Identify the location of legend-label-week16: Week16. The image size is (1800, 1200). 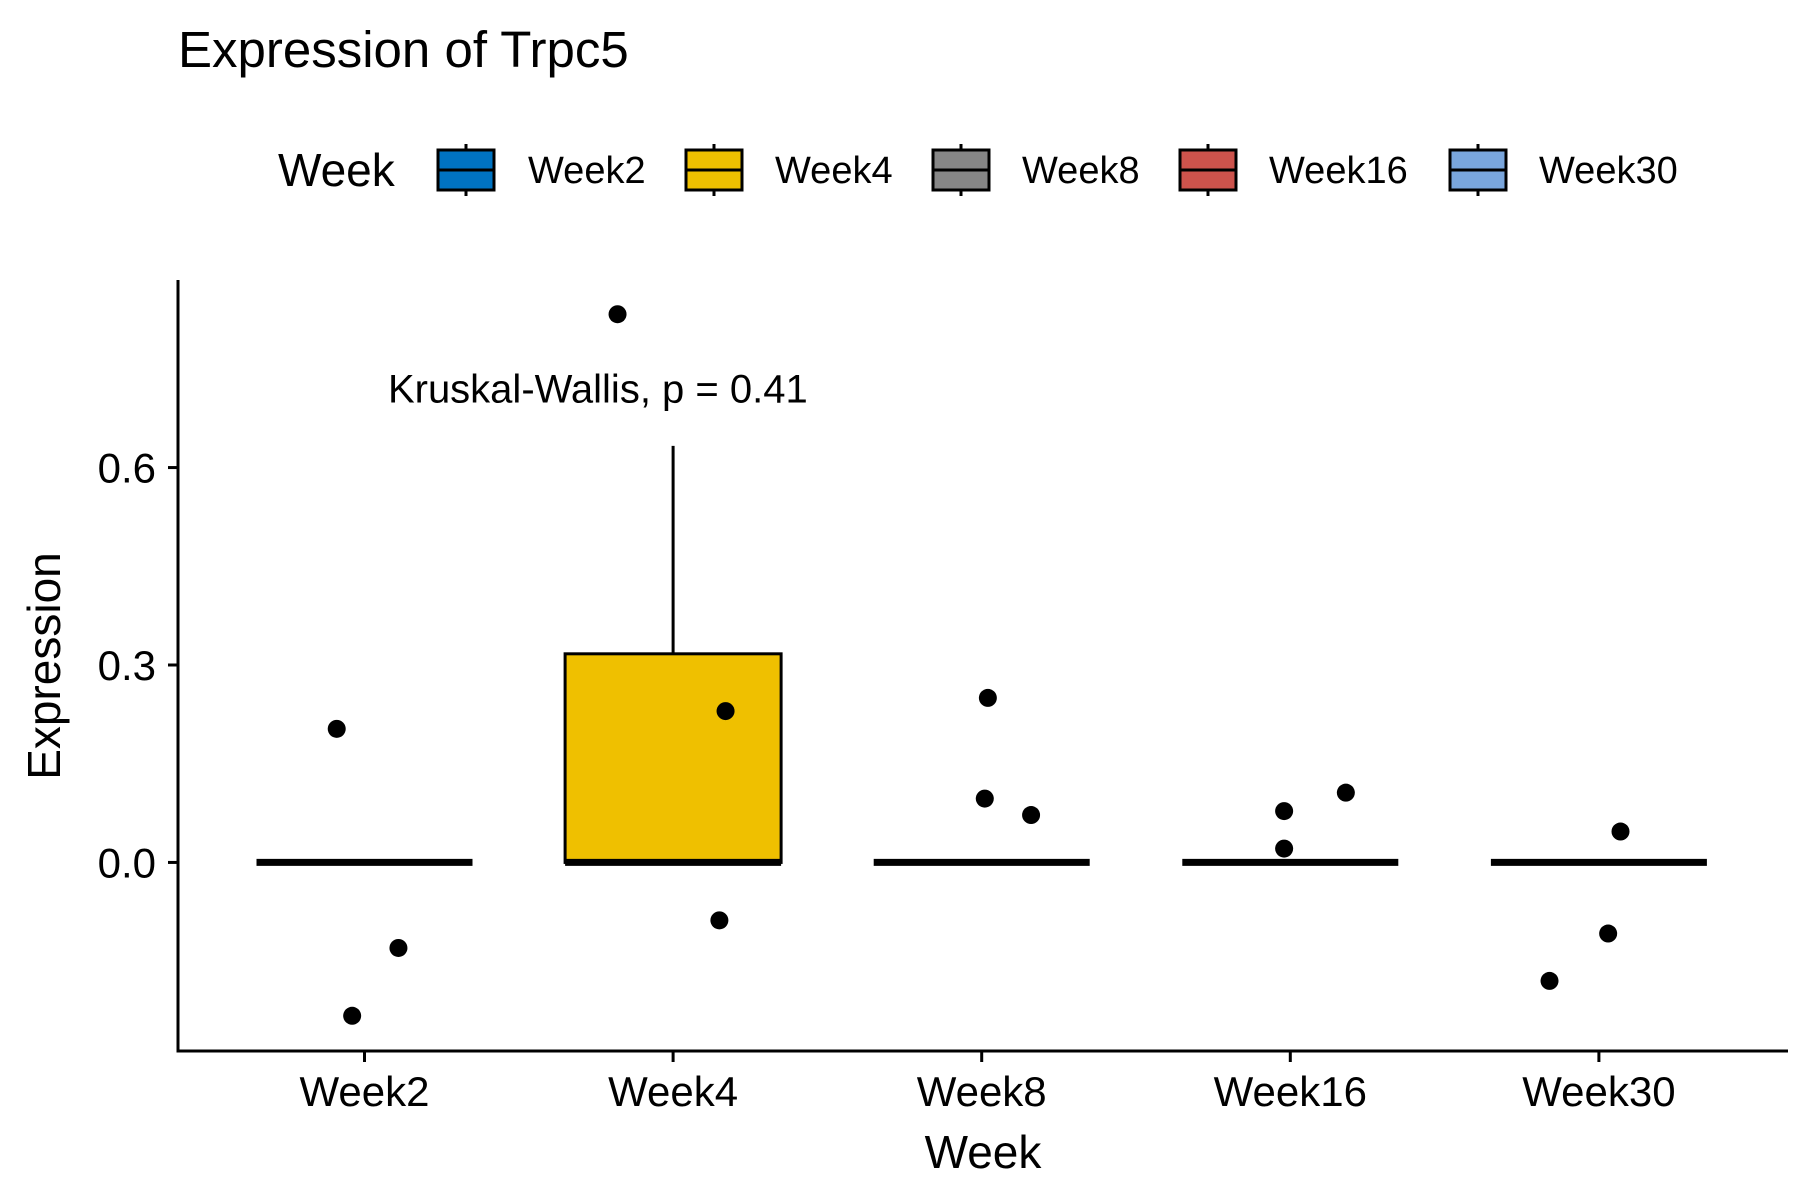
(1338, 171).